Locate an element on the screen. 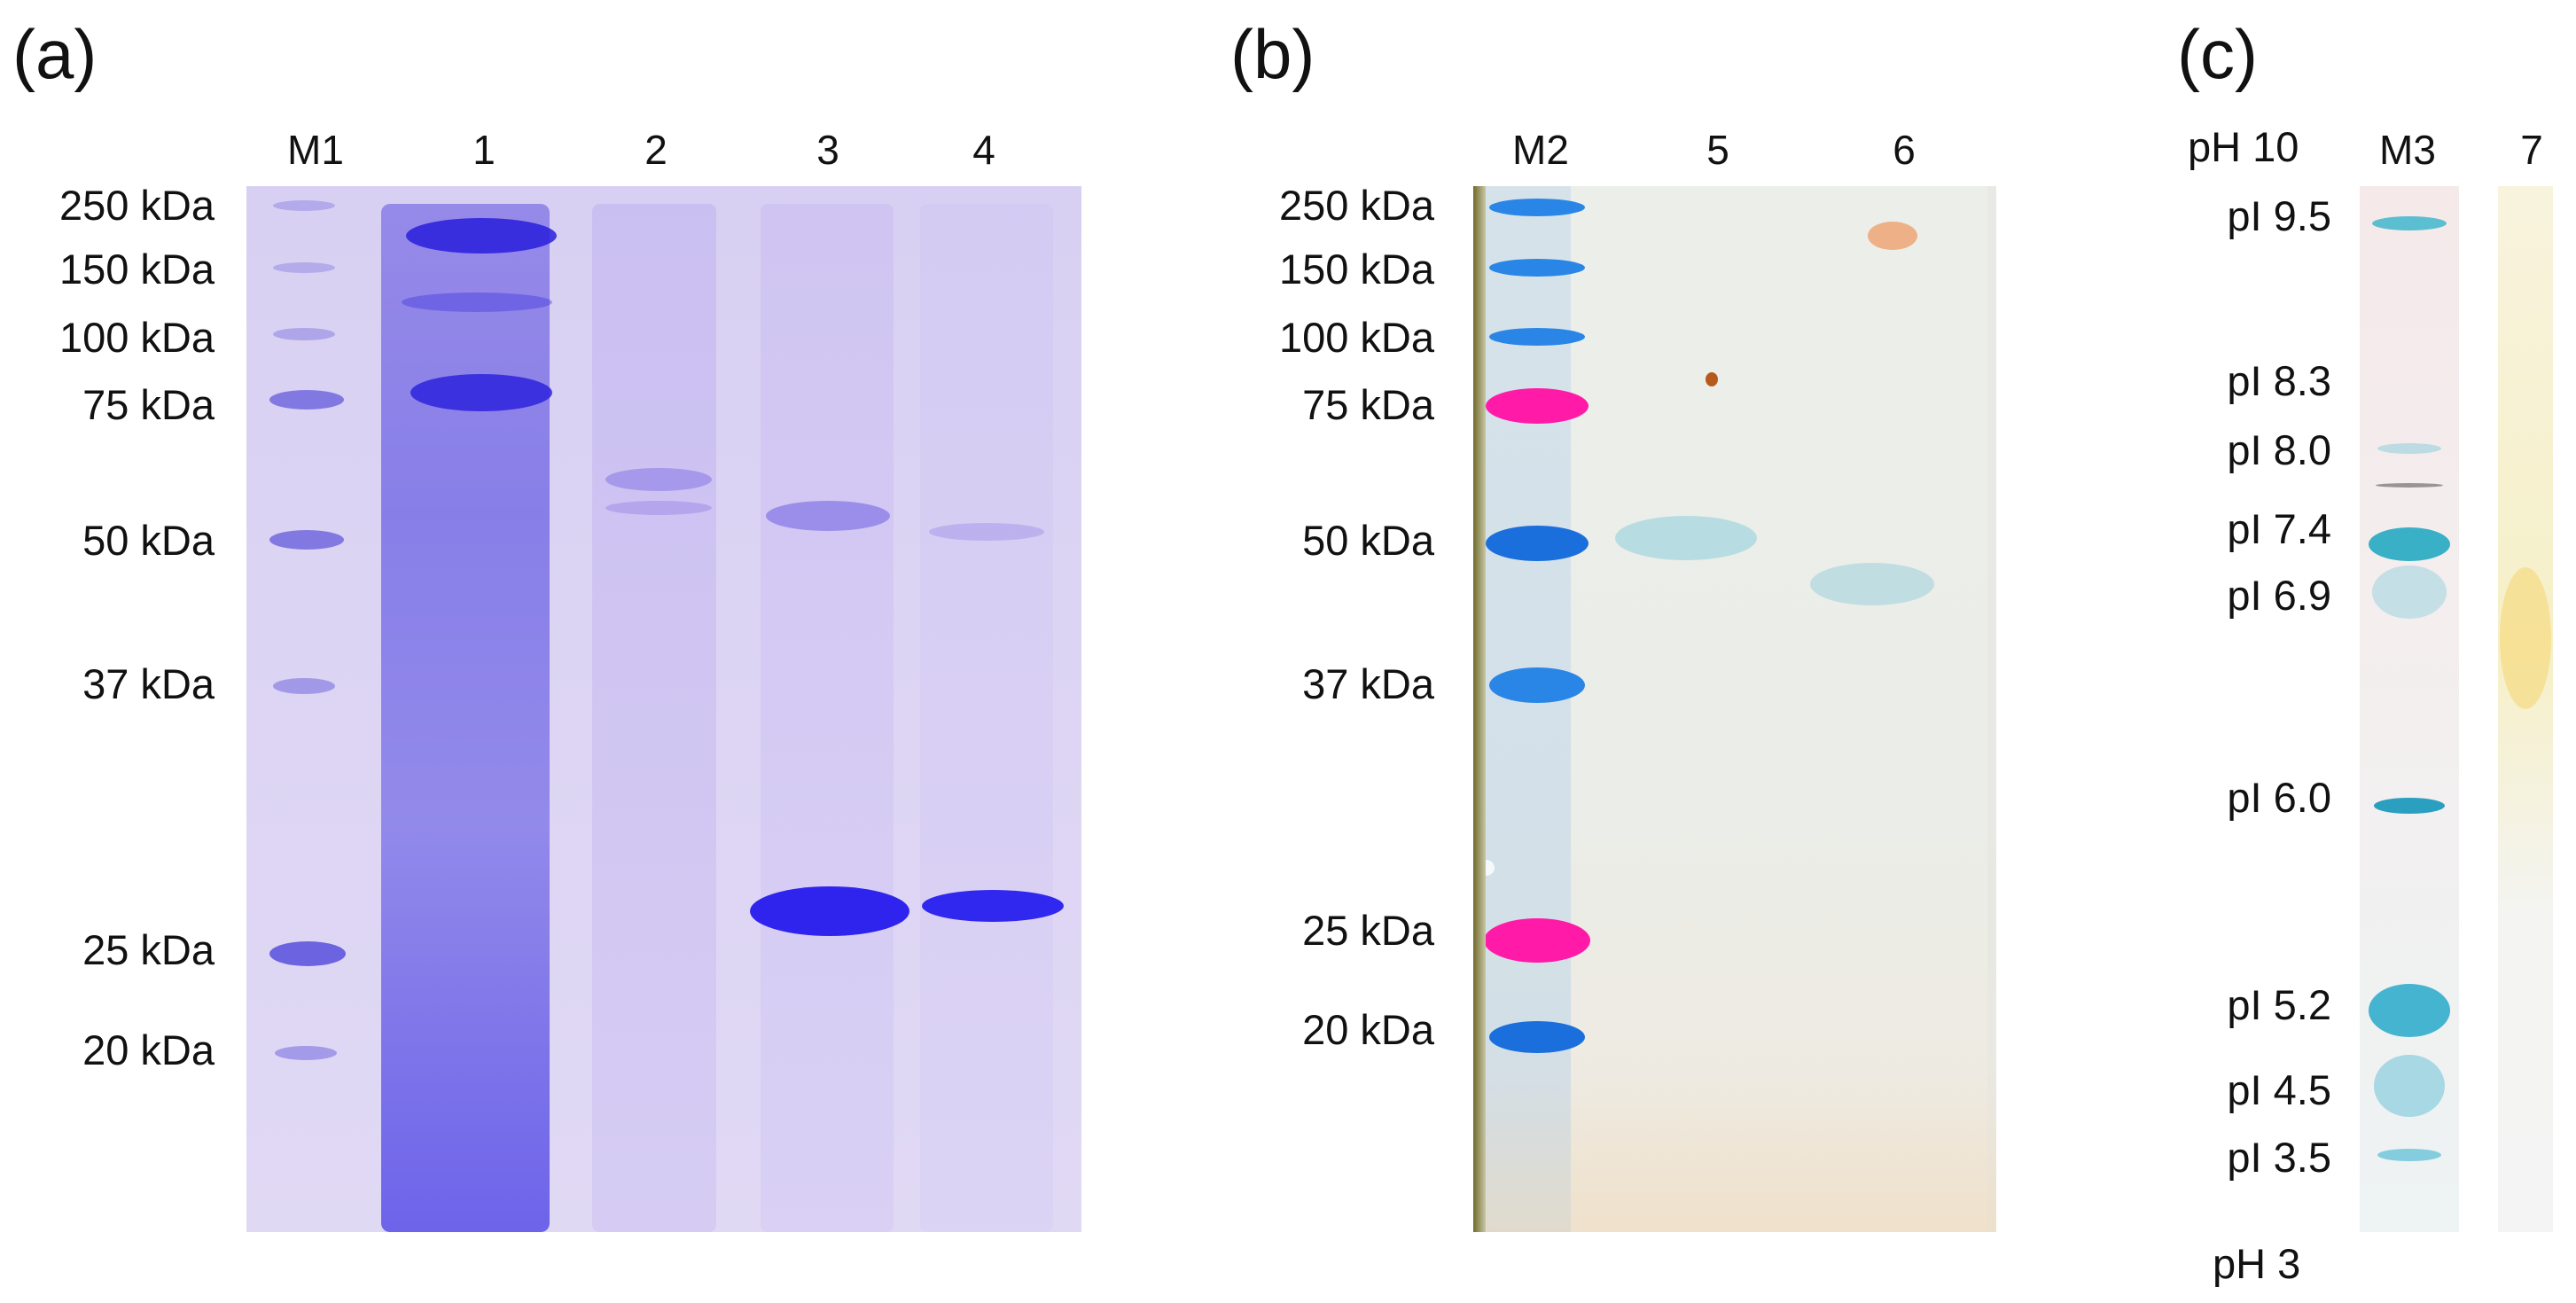  pi-label-6-9: pI 6.9 is located at coordinates (2279, 595).